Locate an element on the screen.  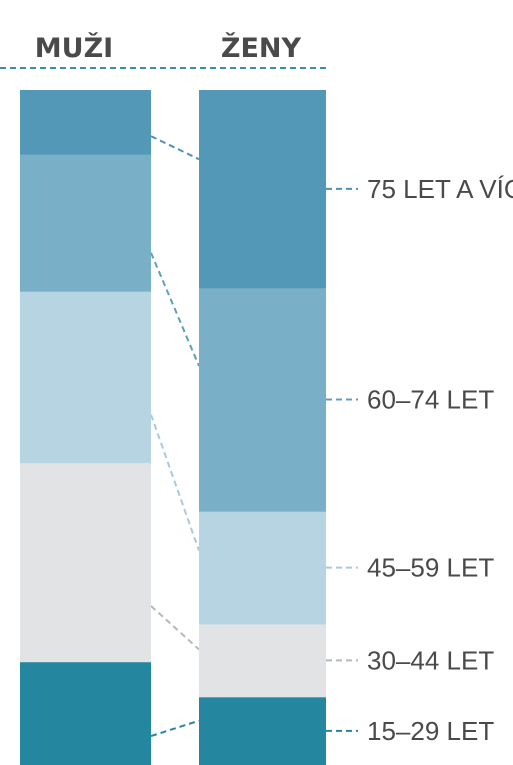
bar-segment-men-30-44-let is located at coordinates (85, 562).